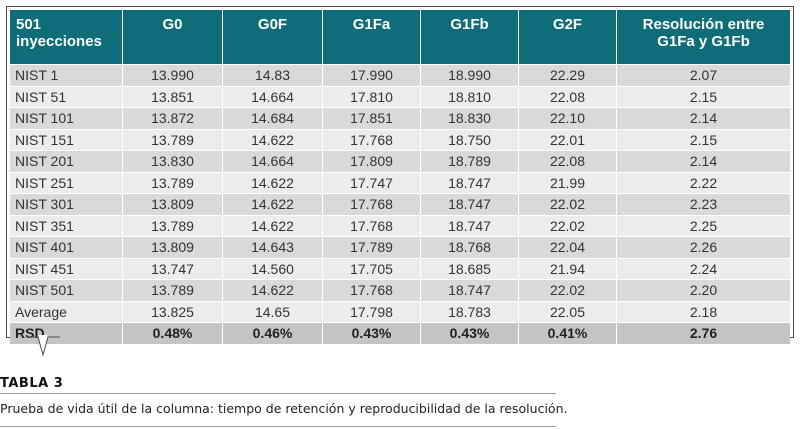  I want to click on caption-divider-top, so click(278, 393).